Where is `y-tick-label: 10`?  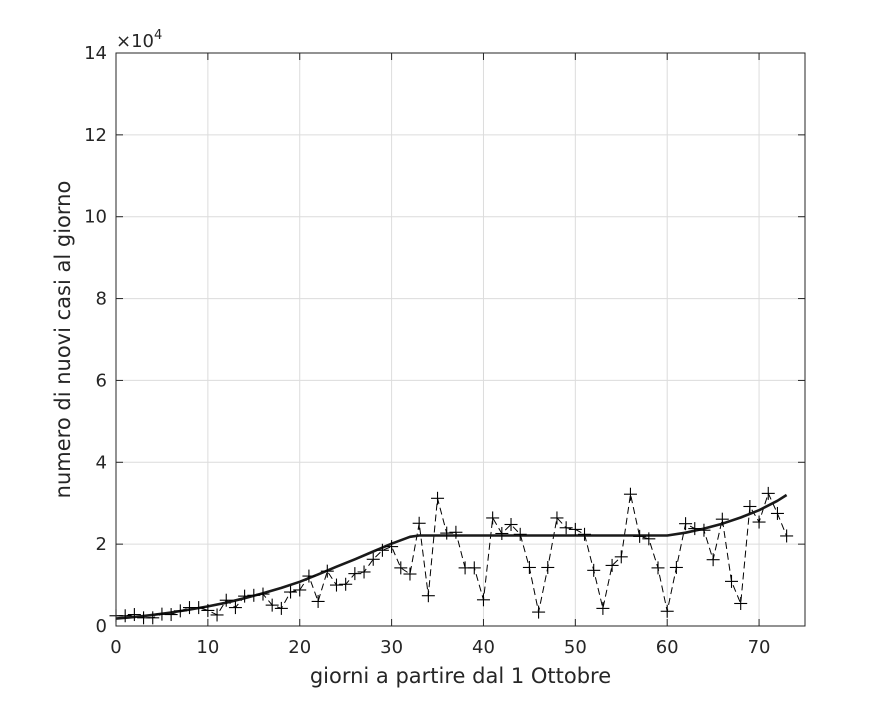
y-tick-label: 10 is located at coordinates (95, 217).